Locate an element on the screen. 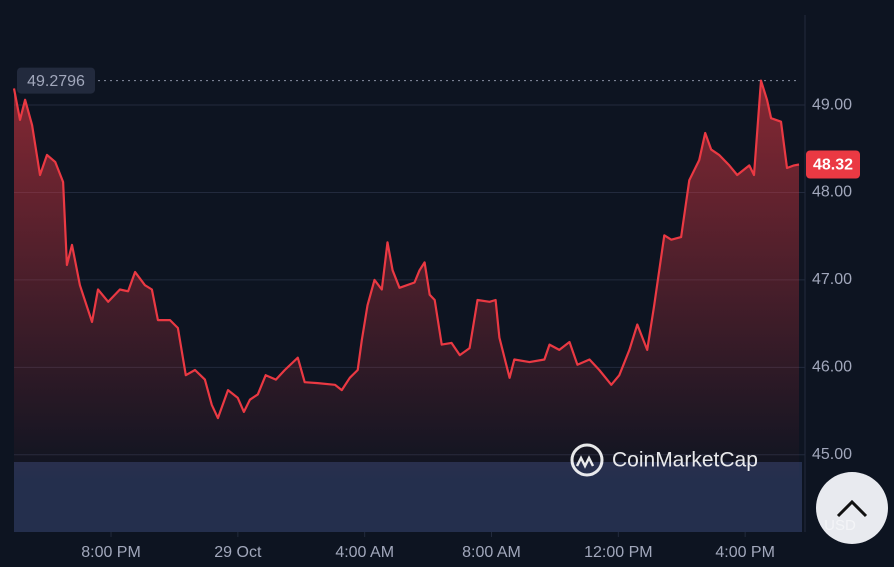  high-badge is located at coordinates (56, 80).